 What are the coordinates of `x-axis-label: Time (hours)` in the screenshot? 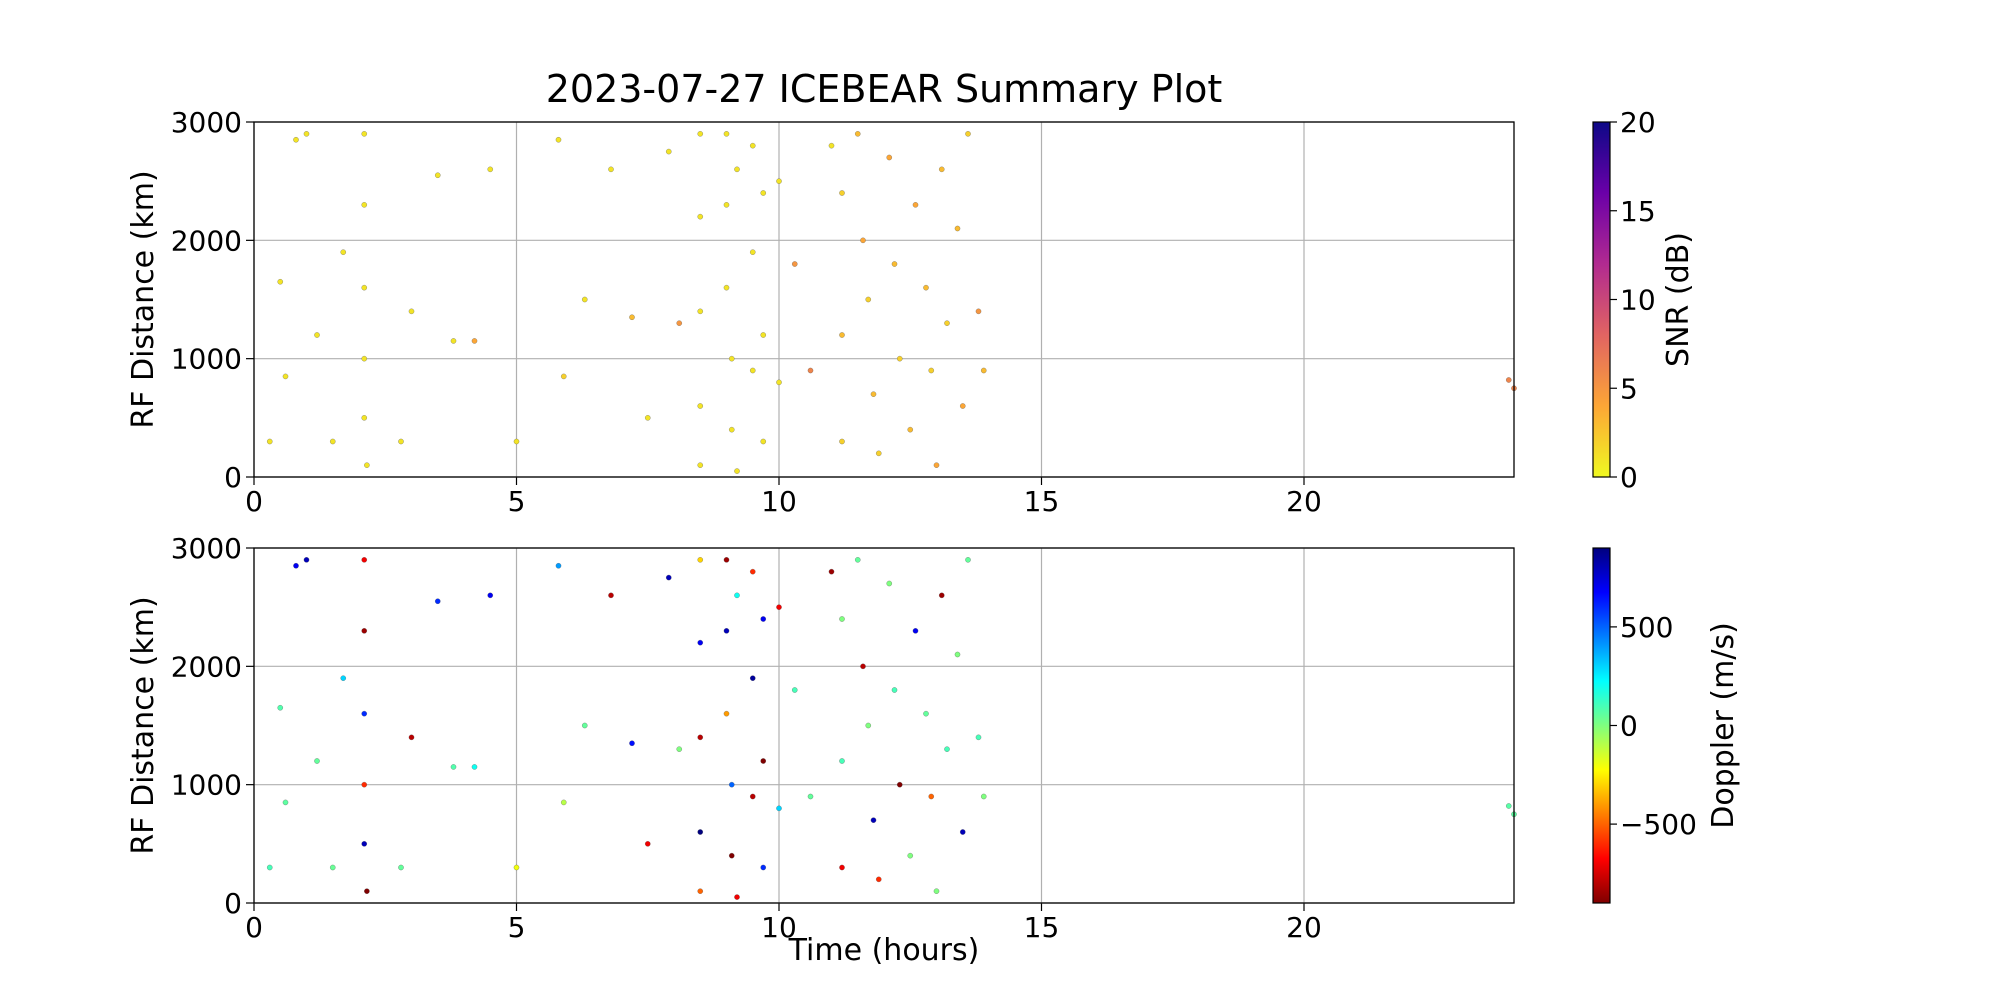 It's located at (884, 950).